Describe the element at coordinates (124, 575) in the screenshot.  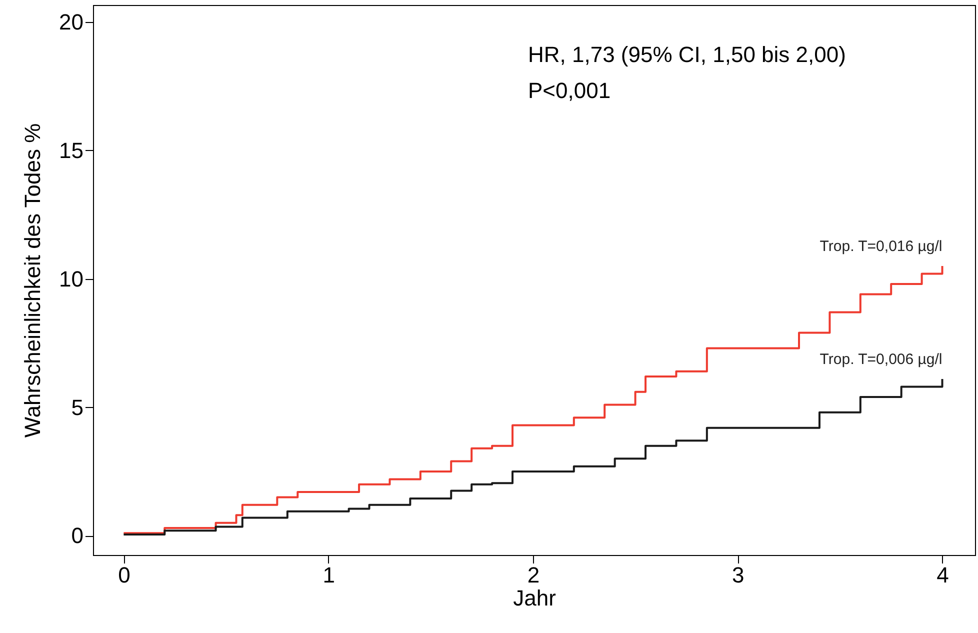
I see `x-tick-label: 0` at that location.